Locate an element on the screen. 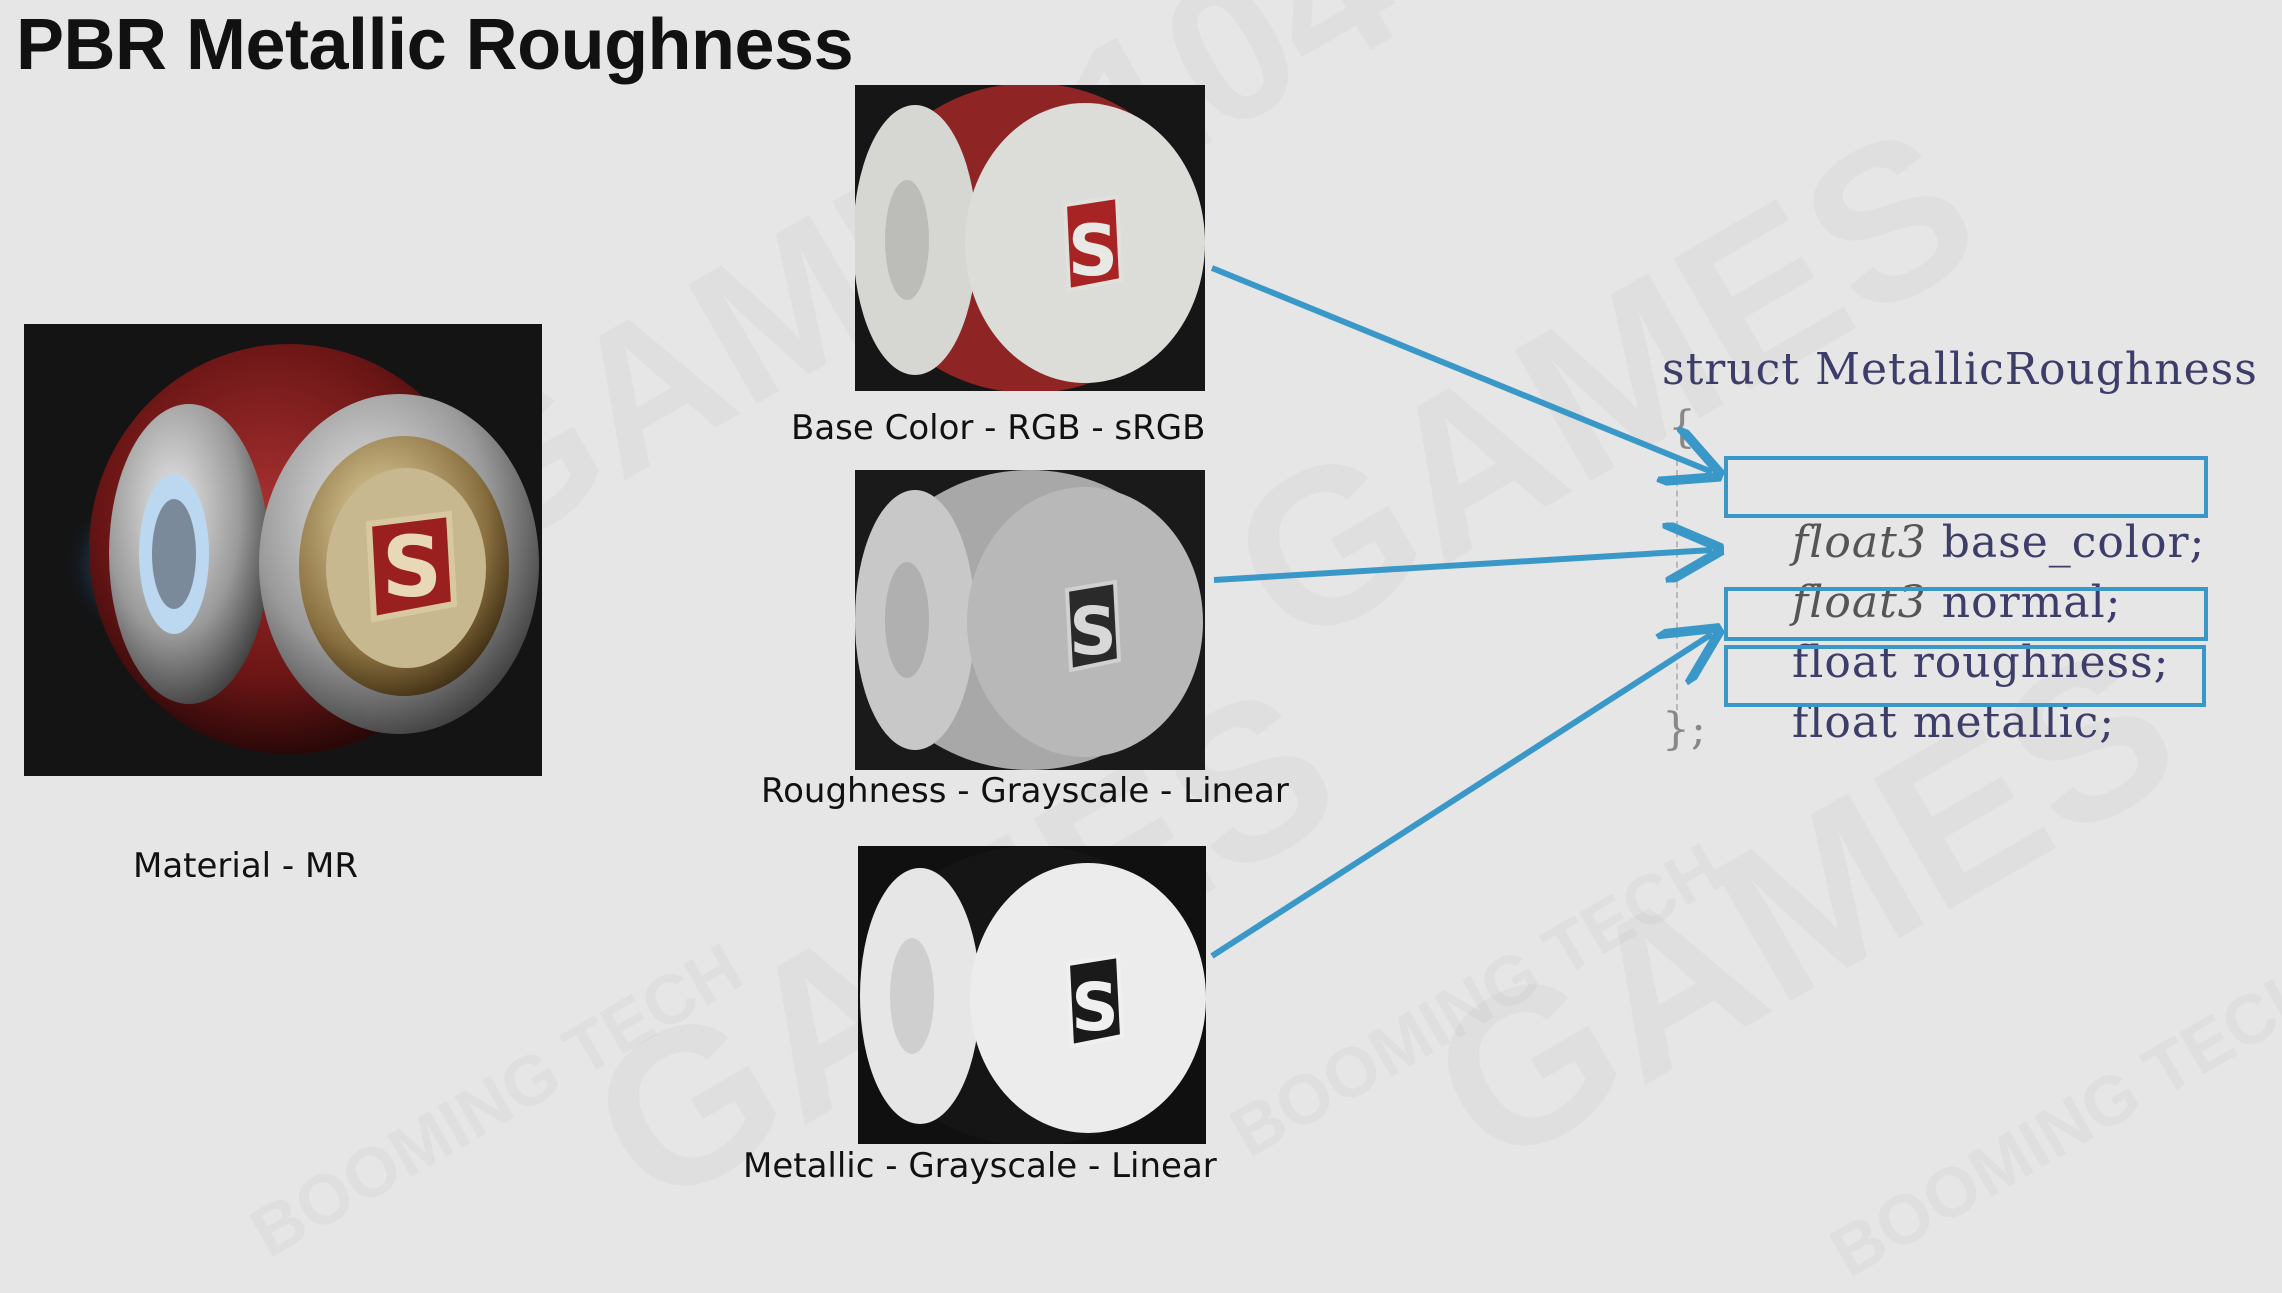 The height and width of the screenshot is (1293, 2282). base-color-logo-letter: S is located at coordinates (1093, 251).